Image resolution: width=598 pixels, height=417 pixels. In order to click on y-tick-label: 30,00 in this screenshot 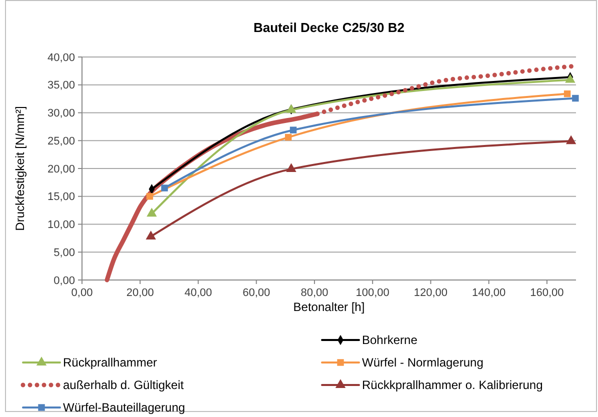, I will do `click(61, 114)`.